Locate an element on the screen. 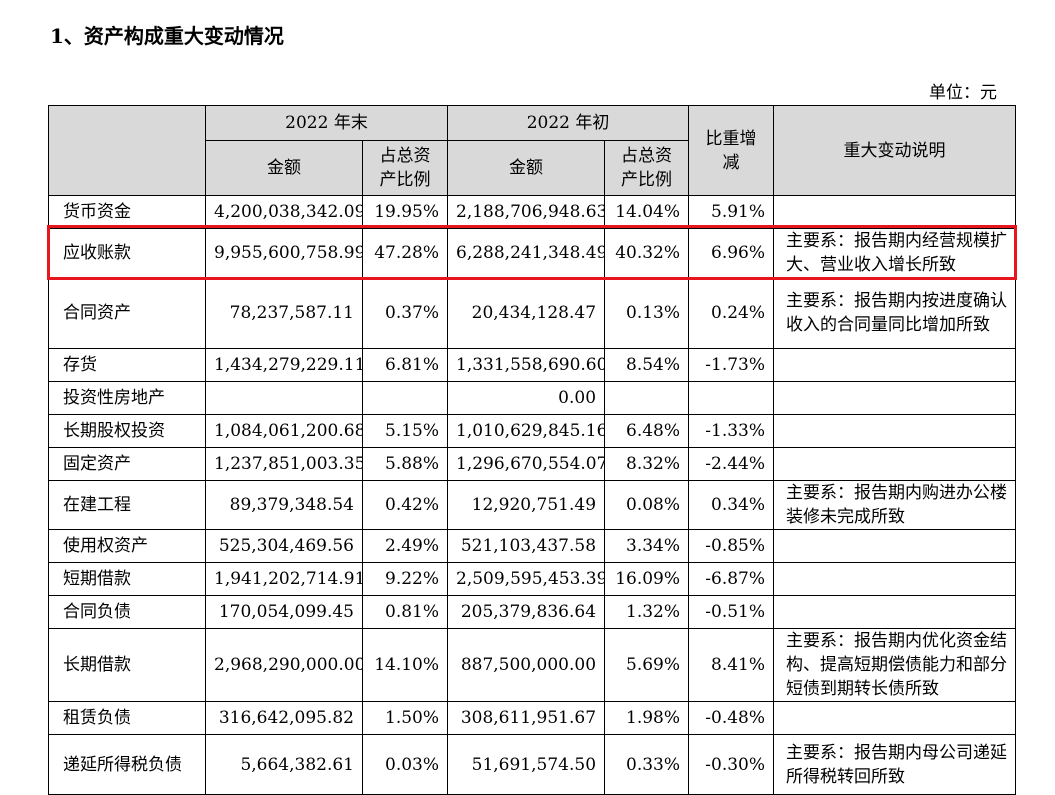  amount-end: 1,237,851,003.35 is located at coordinates (284, 464).